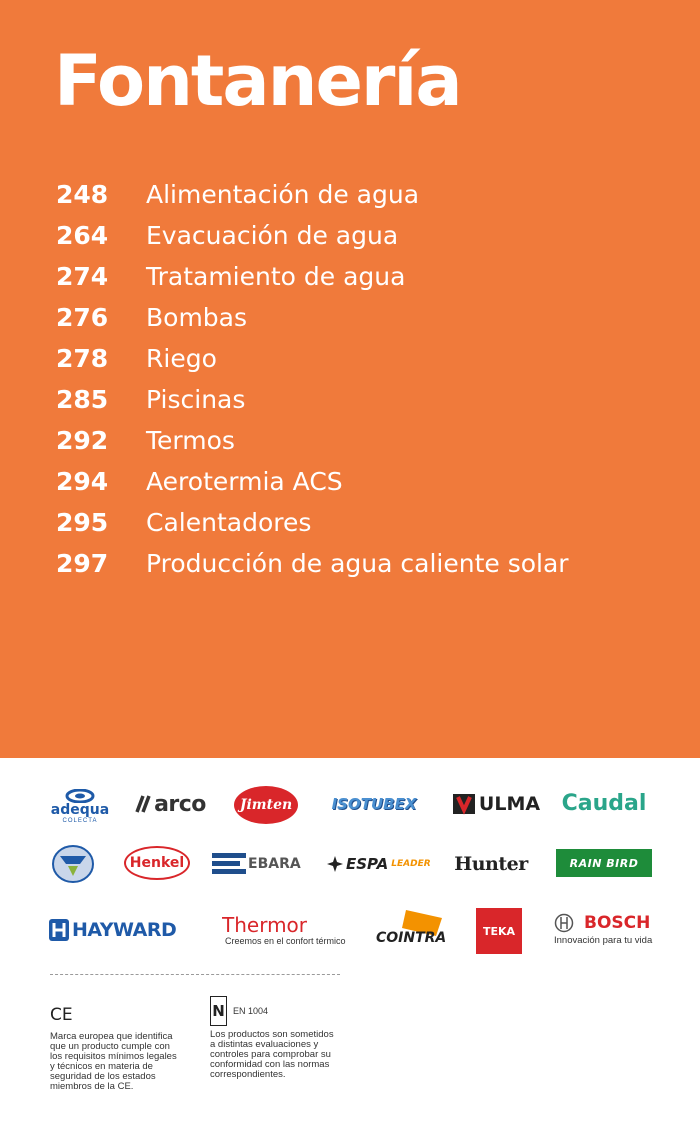  Describe the element at coordinates (82, 481) in the screenshot. I see `toc-page-number: 294` at that location.